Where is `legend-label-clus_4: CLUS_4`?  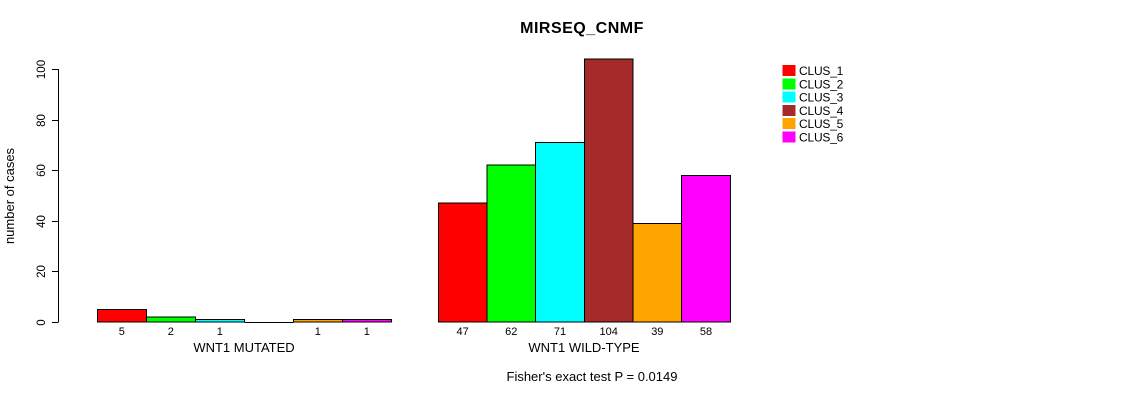
legend-label-clus_4: CLUS_4 is located at coordinates (821, 111).